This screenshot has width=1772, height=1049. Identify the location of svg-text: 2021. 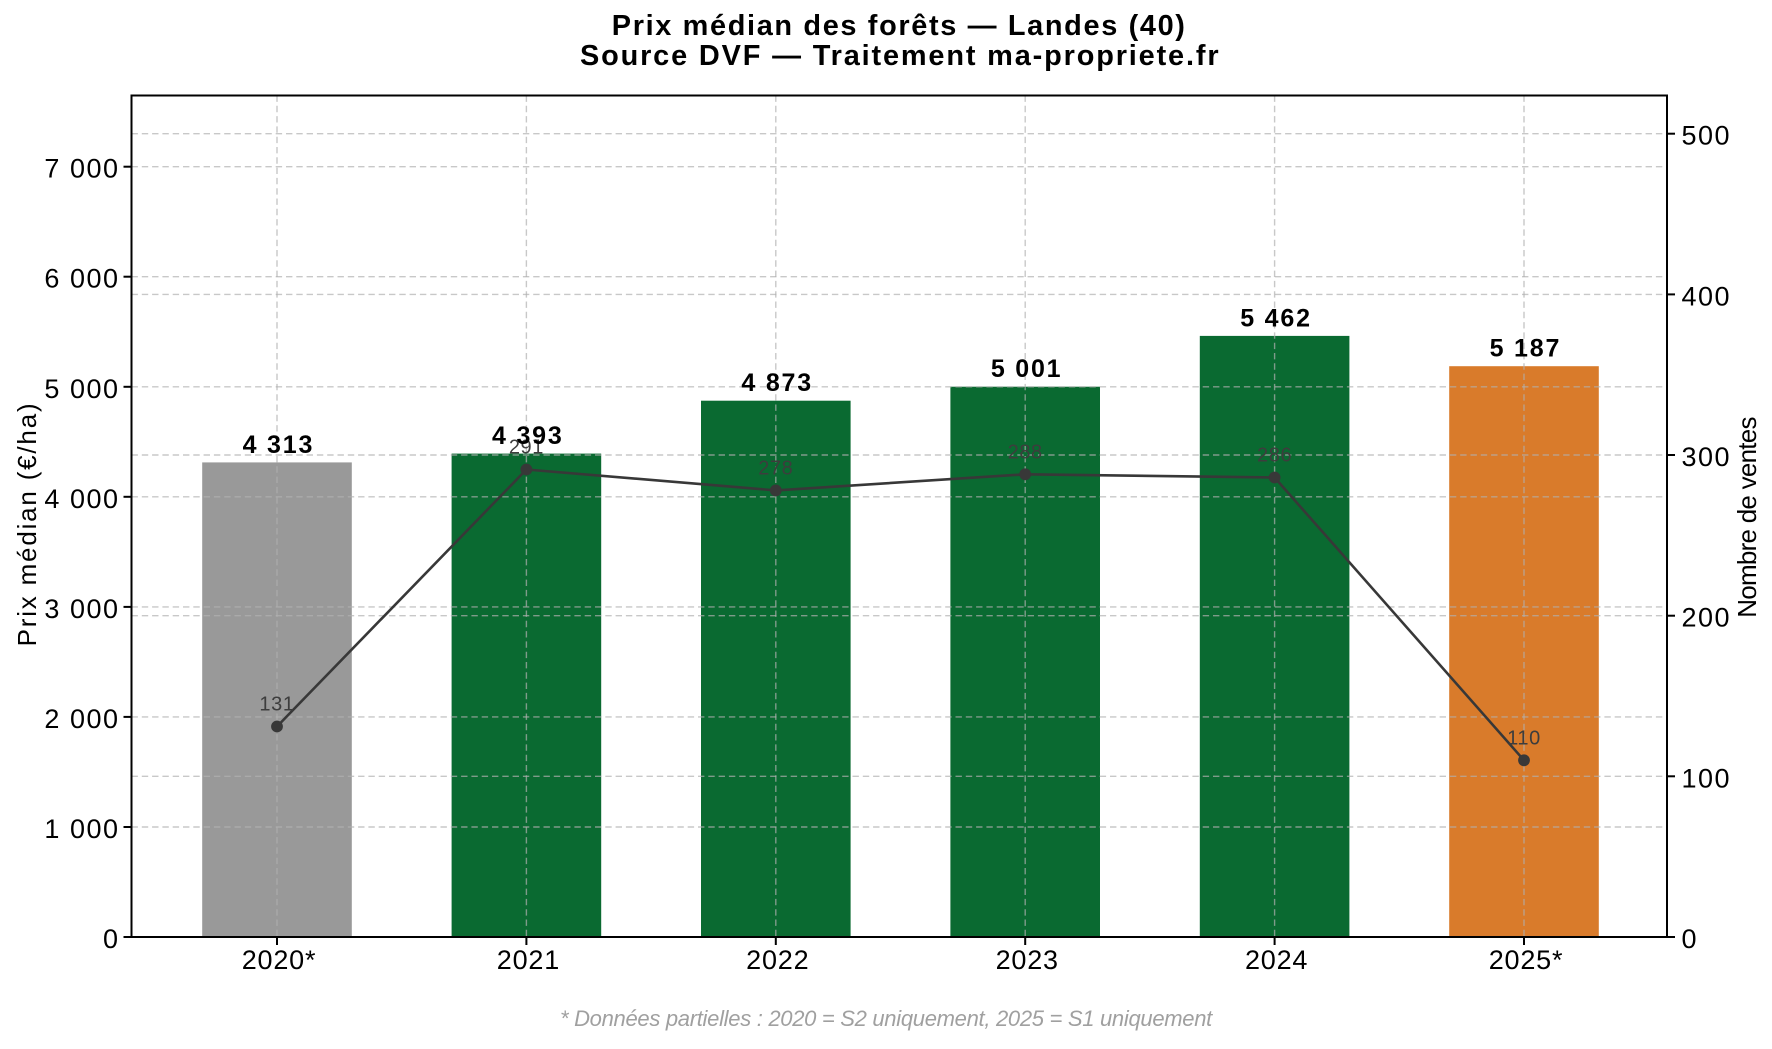
(528, 960).